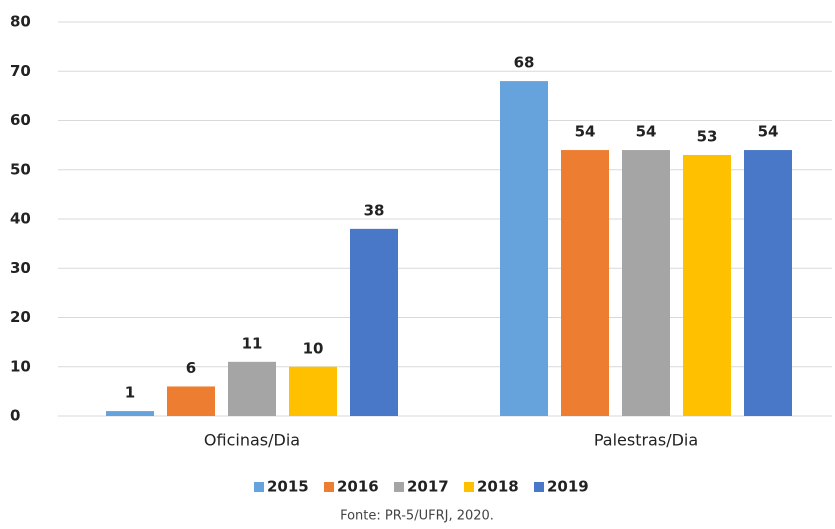 The image size is (835, 529). Describe the element at coordinates (313, 348) in the screenshot. I see `data-label: 10` at that location.